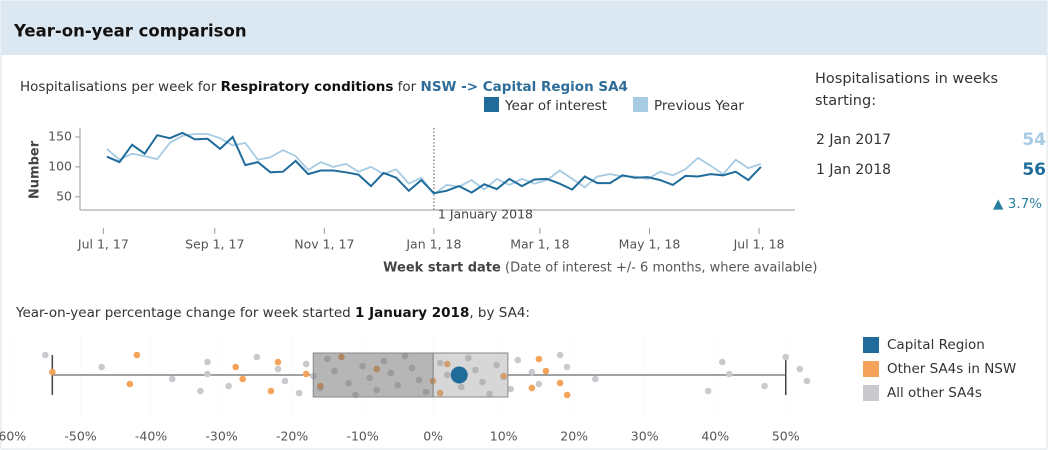 This screenshot has width=1048, height=450. What do you see at coordinates (499, 313) in the screenshot?
I see `subtitle-part: , by SA4:` at bounding box center [499, 313].